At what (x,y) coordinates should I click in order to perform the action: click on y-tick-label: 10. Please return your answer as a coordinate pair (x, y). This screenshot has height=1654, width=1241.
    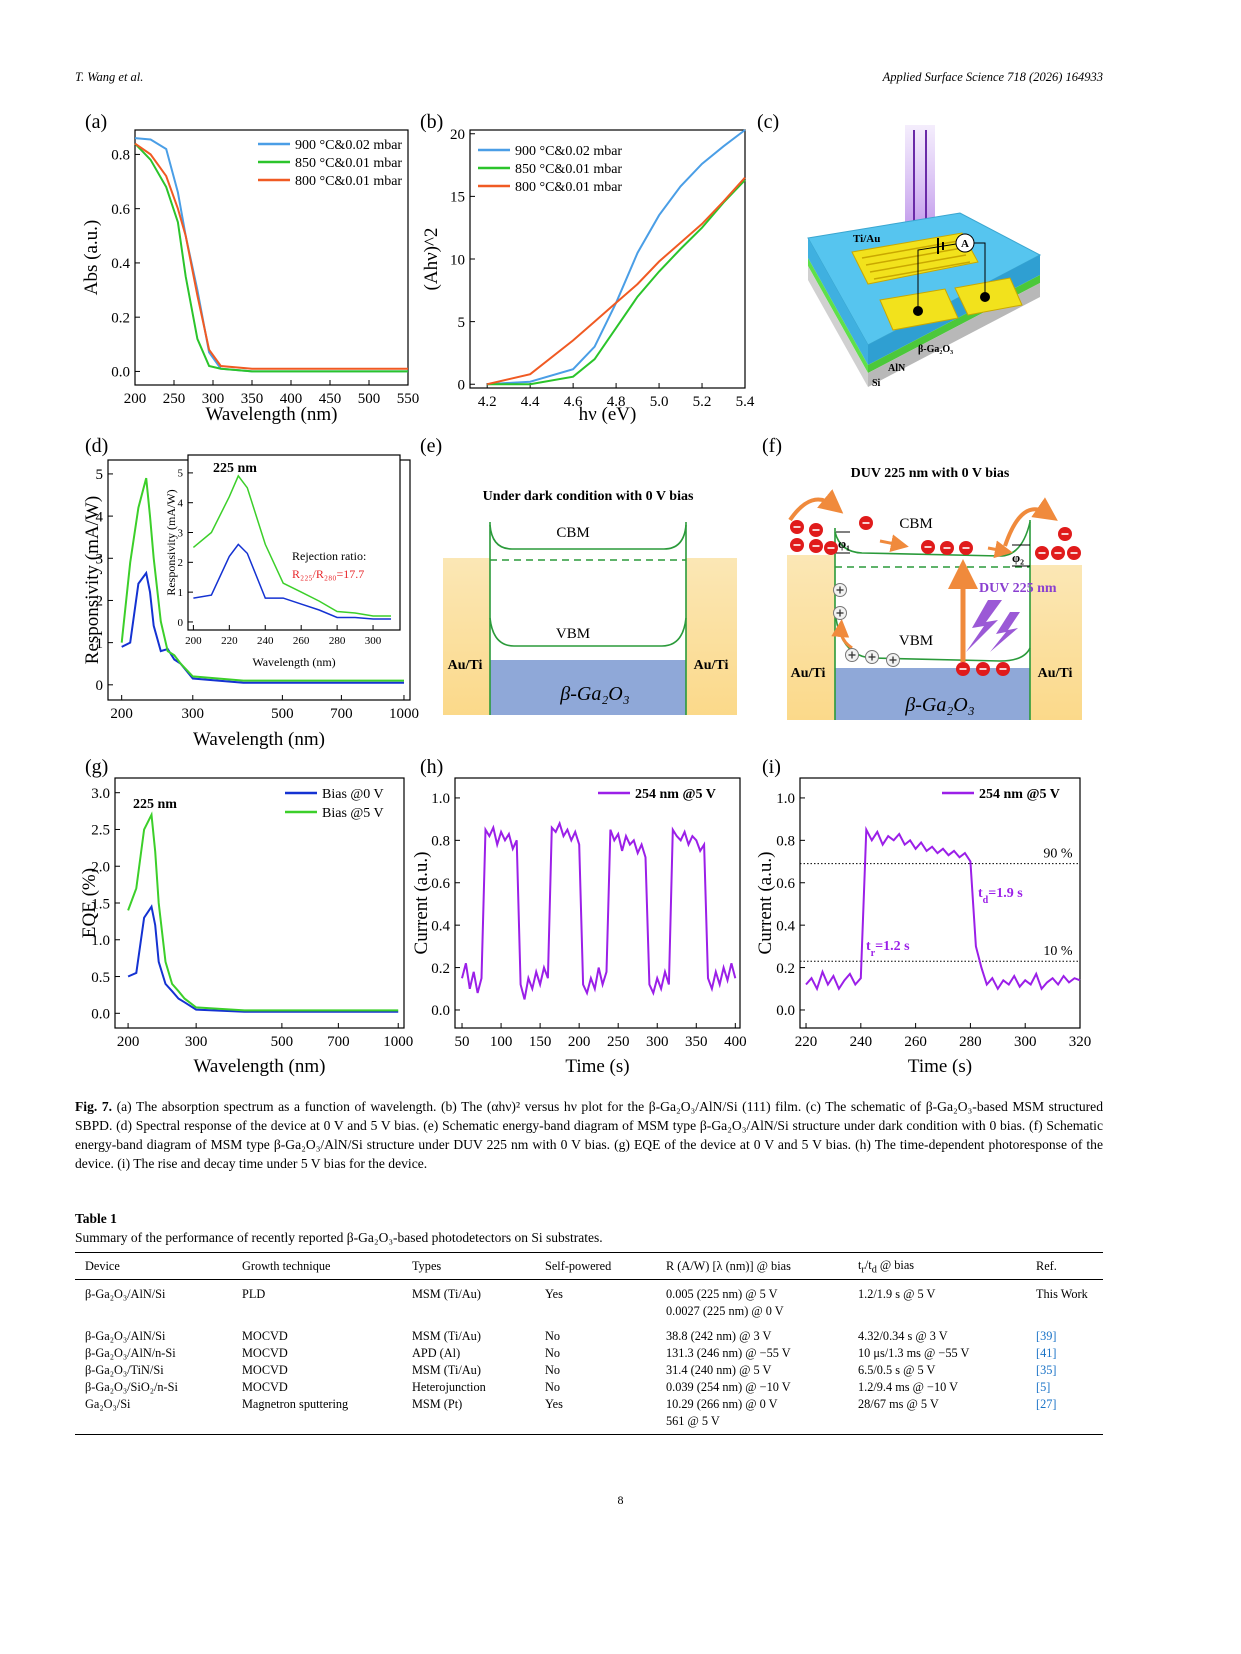
    Looking at the image, I should click on (457, 260).